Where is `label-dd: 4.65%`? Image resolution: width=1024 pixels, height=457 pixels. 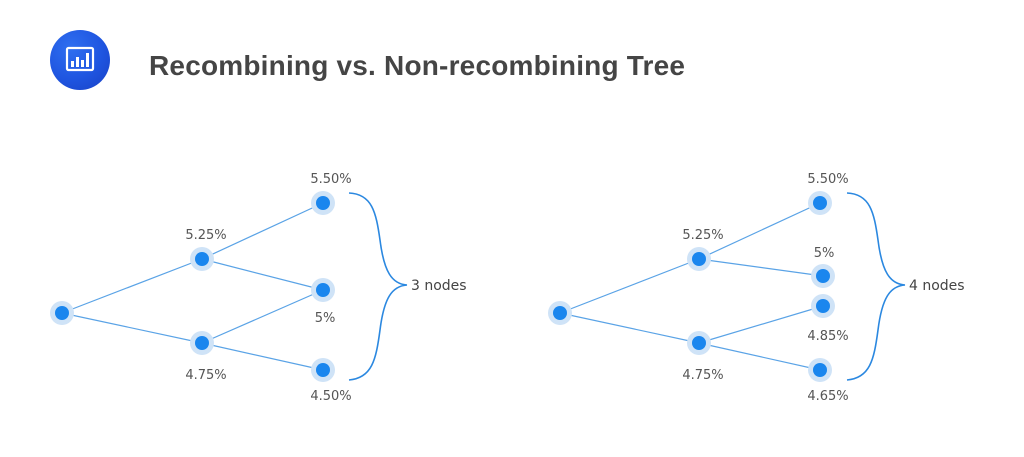
label-dd: 4.65% is located at coordinates (827, 396).